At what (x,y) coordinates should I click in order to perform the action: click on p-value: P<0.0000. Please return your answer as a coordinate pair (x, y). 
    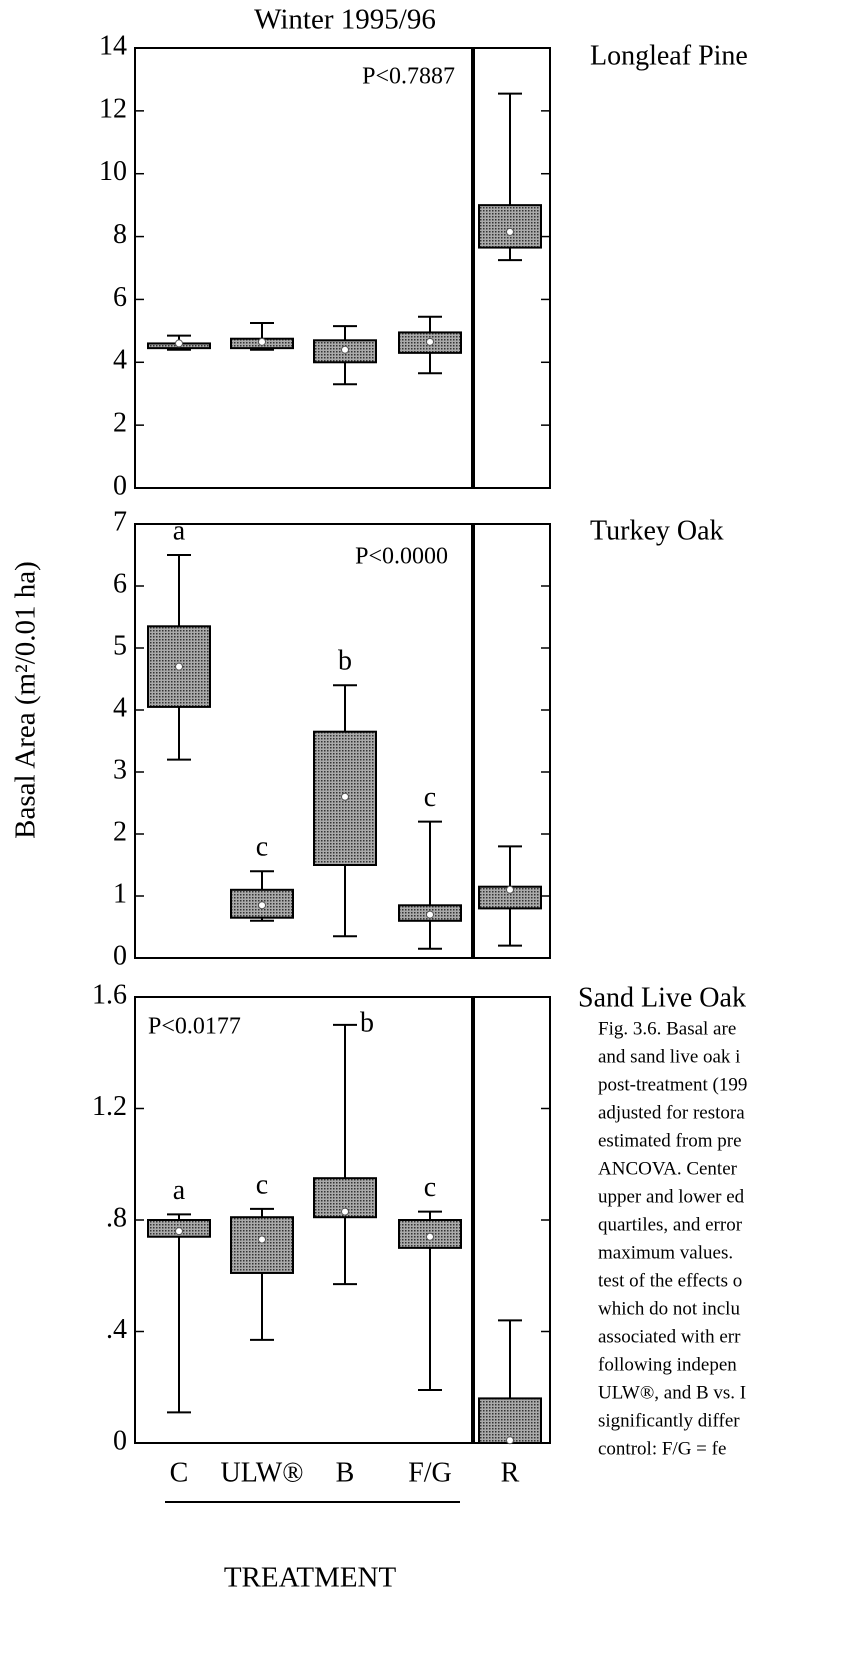
    Looking at the image, I should click on (401, 557).